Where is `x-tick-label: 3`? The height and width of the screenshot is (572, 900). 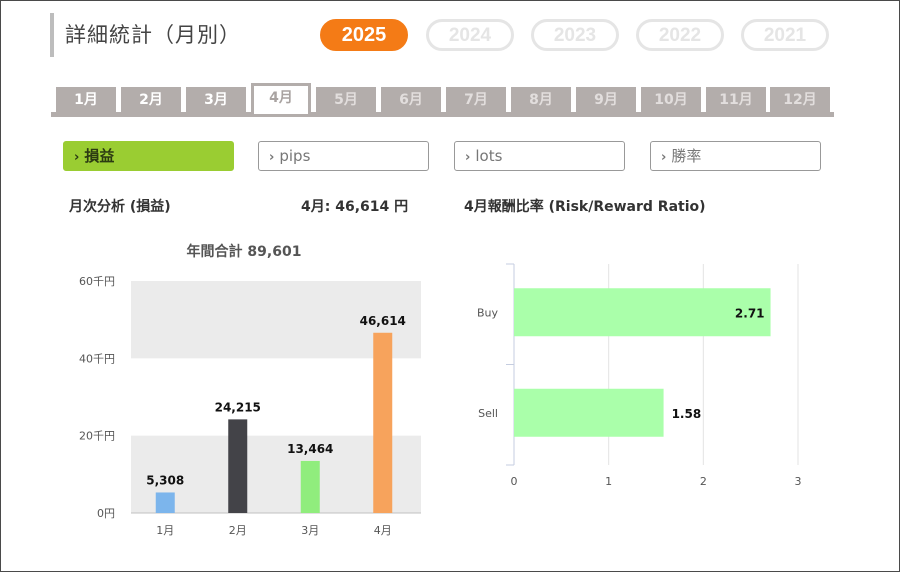 x-tick-label: 3 is located at coordinates (798, 481).